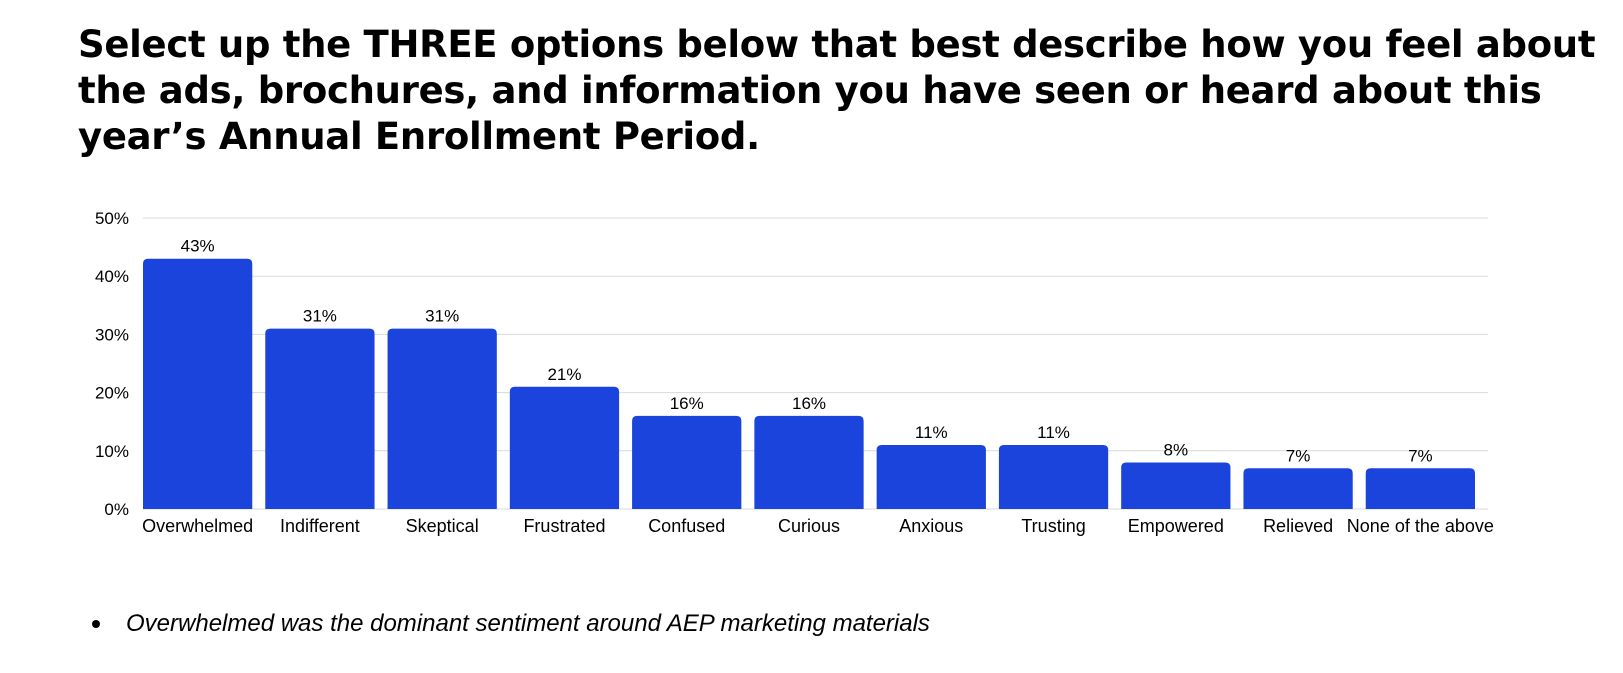  I want to click on x-tick-label: Curious, so click(809, 526).